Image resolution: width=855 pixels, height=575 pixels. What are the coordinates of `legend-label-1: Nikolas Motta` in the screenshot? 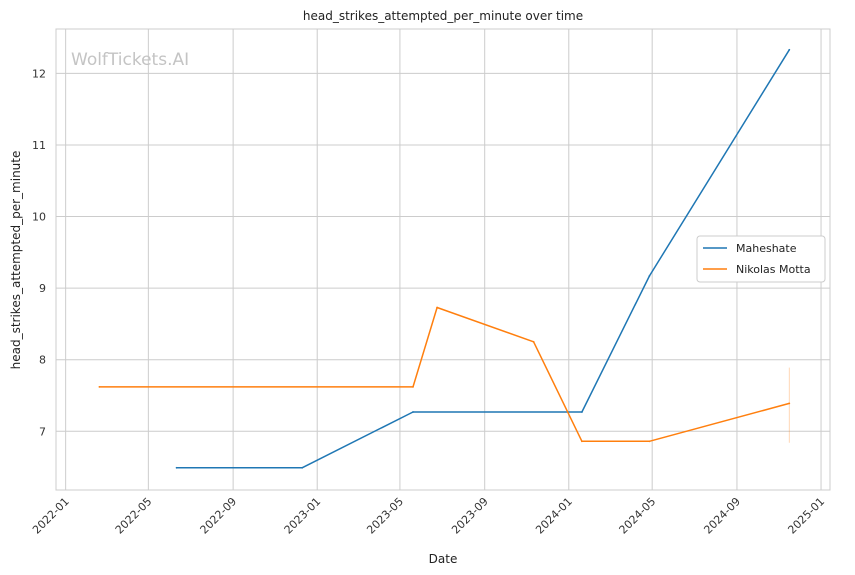 It's located at (773, 269).